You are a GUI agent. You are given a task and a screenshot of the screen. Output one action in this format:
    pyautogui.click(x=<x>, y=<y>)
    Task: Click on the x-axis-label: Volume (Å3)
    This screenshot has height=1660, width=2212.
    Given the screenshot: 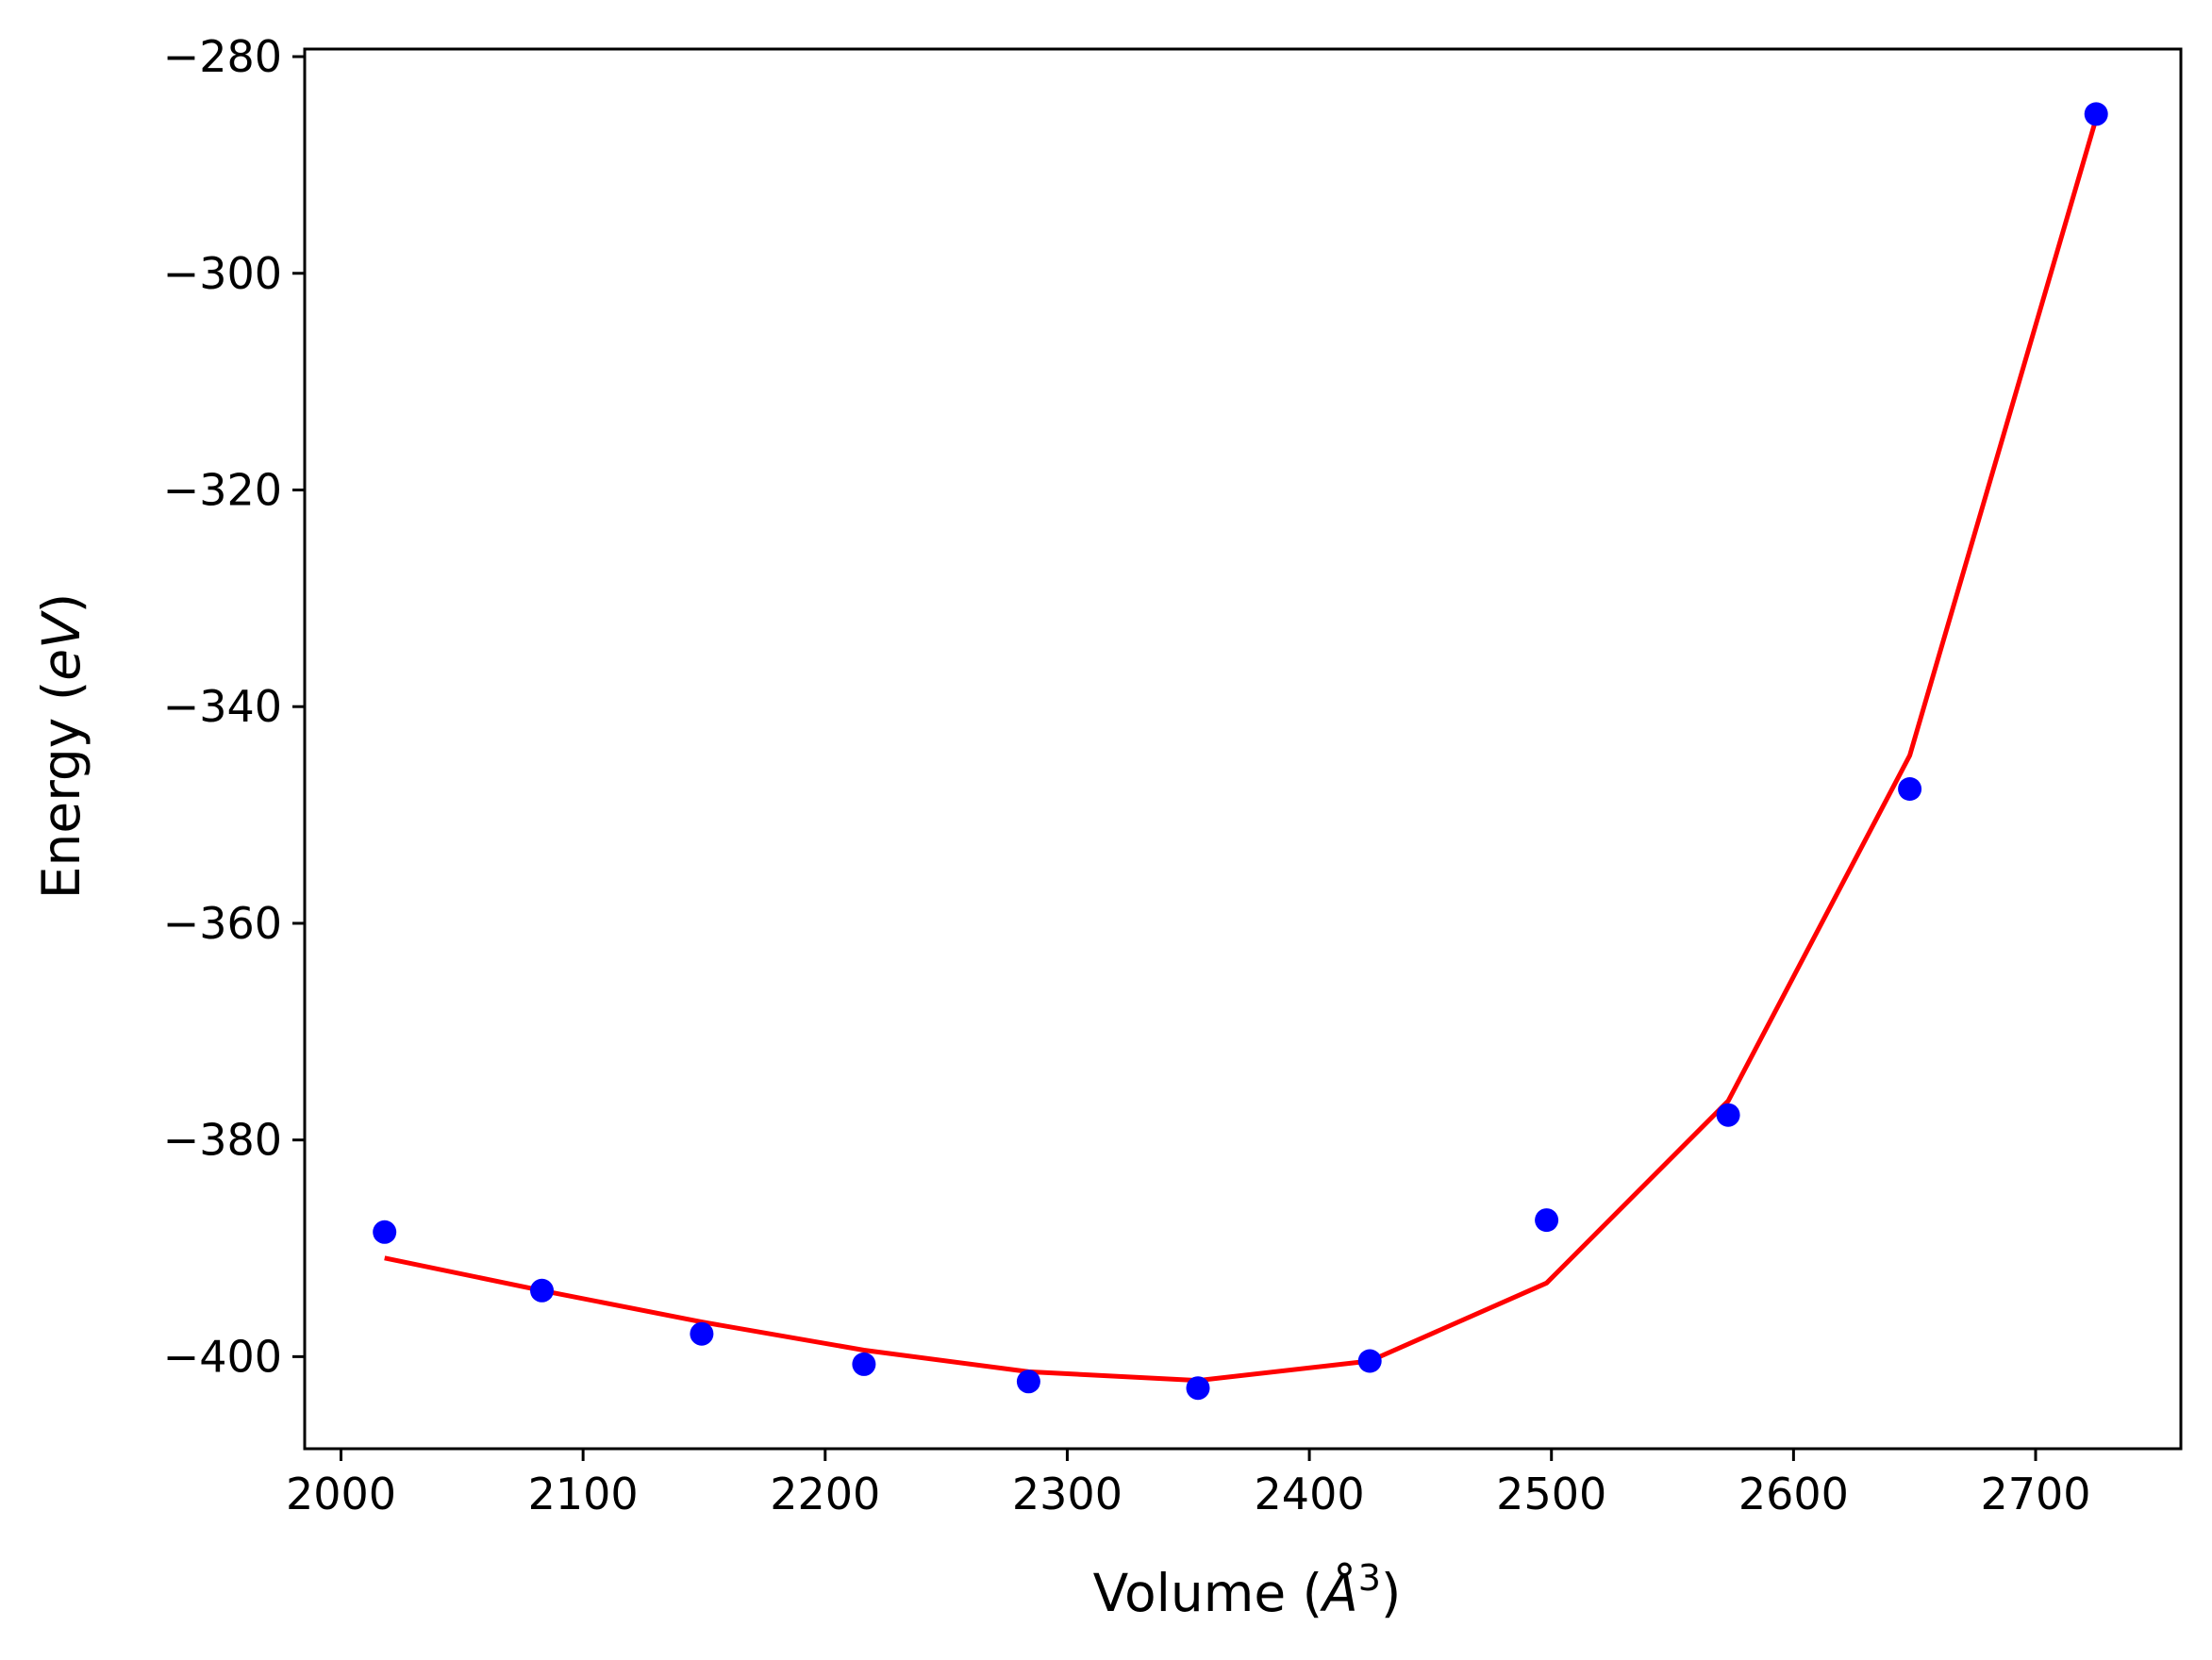 What is the action you would take?
    pyautogui.click(x=1248, y=1590)
    